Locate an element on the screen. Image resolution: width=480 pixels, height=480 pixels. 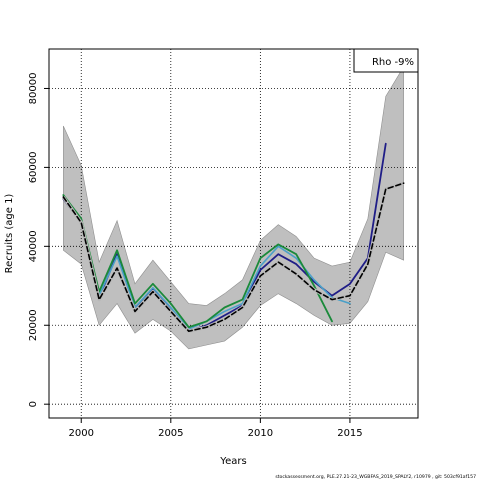
x-tick-label: 2000 is located at coordinates (81, 433).